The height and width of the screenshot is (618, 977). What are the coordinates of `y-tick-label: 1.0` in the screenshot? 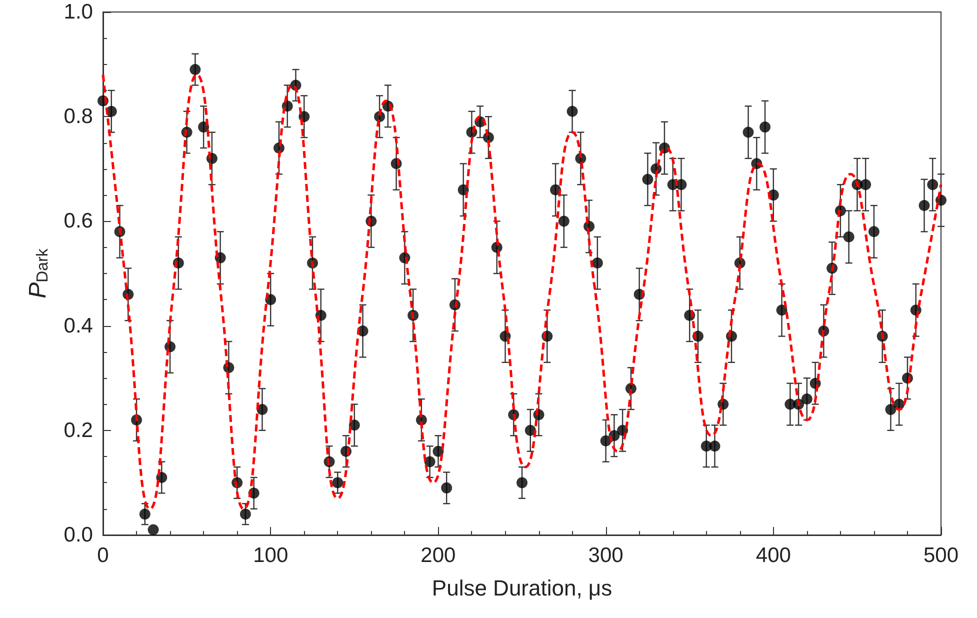 It's located at (78, 12).